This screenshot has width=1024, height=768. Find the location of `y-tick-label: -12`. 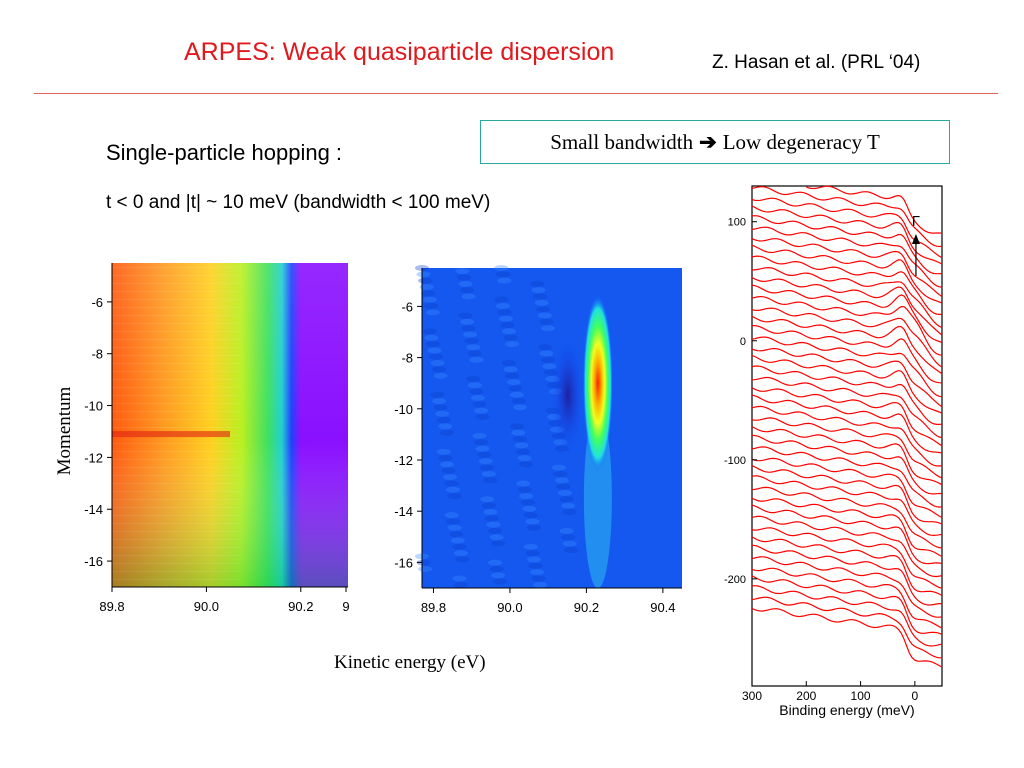

y-tick-label: -12 is located at coordinates (403, 460).